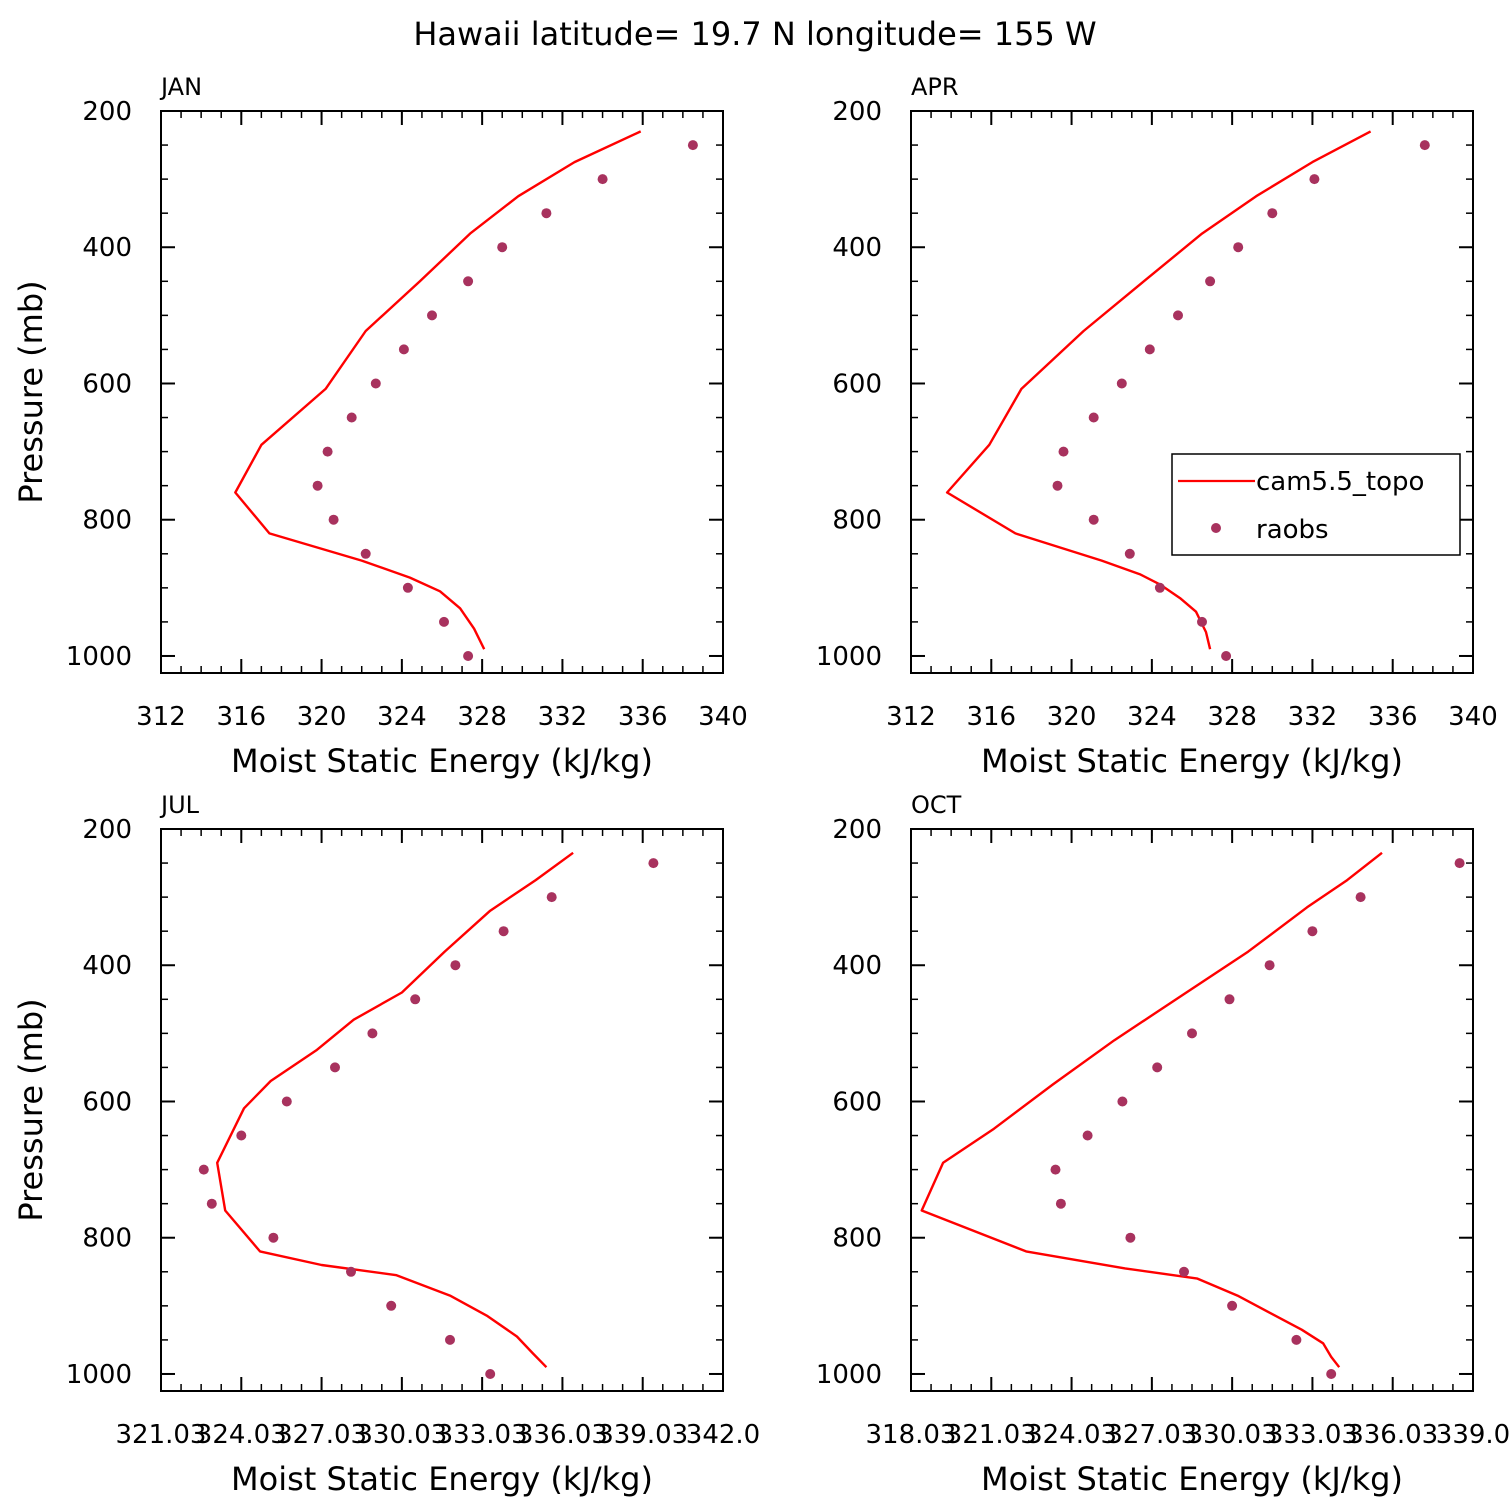 The width and height of the screenshot is (1510, 1510). Describe the element at coordinates (911, 1435) in the screenshot. I see `x-tick-label: 318.03` at that location.